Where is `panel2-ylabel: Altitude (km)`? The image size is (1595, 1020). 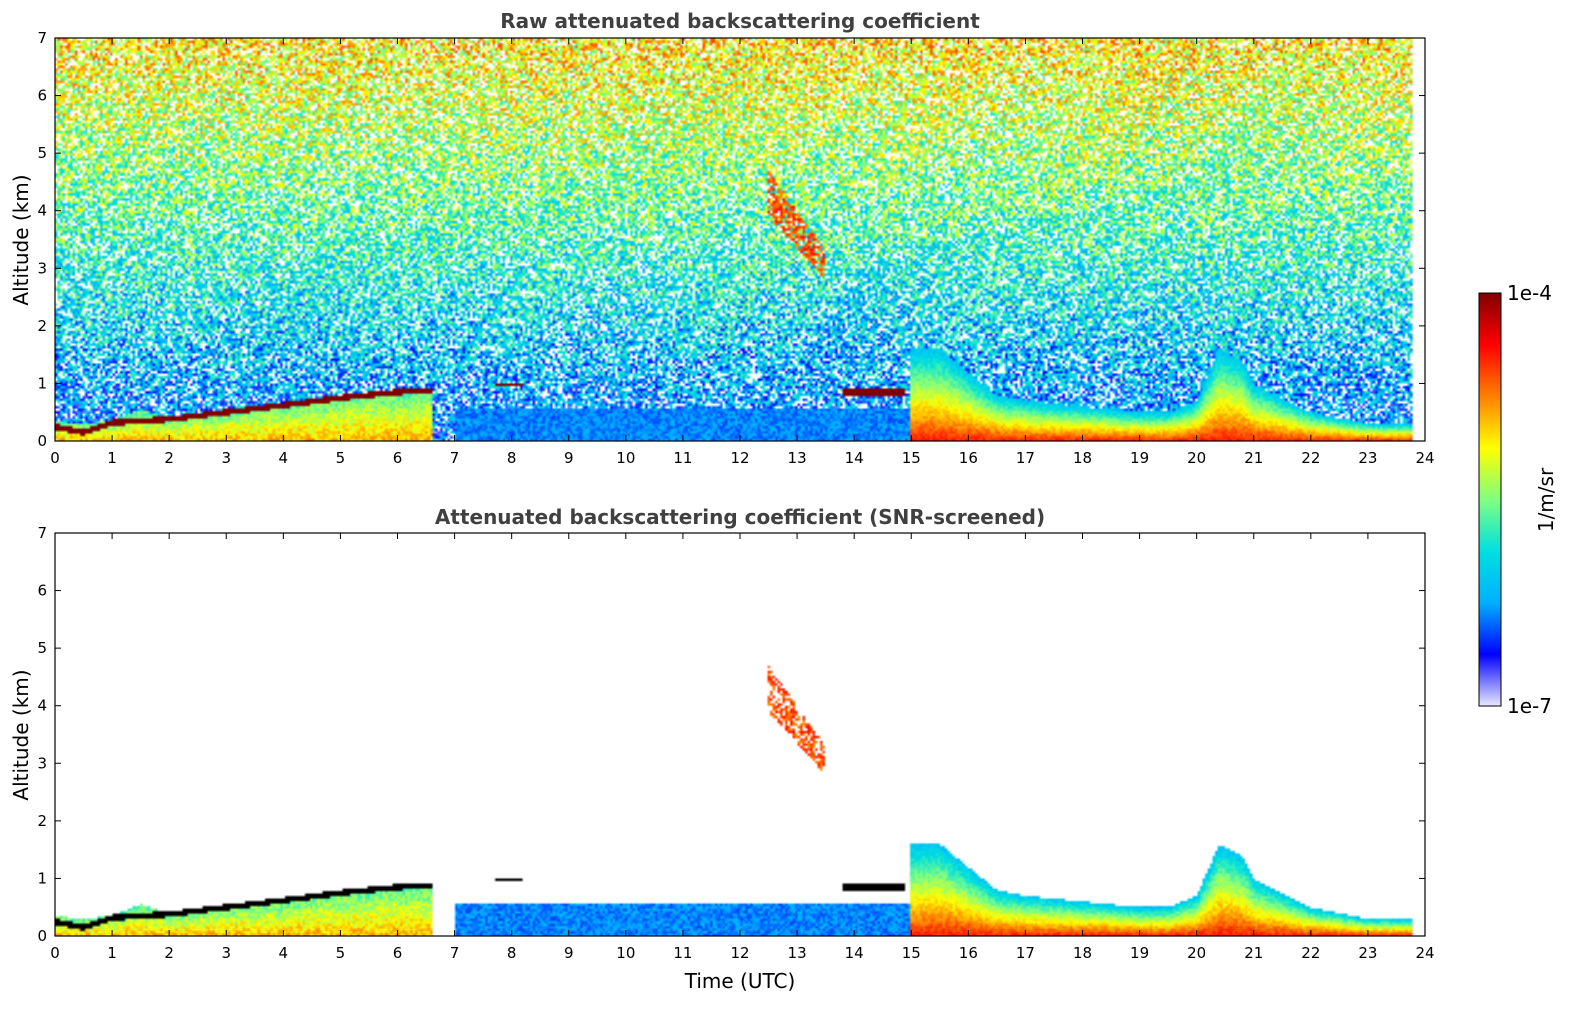
panel2-ylabel: Altitude (km) is located at coordinates (21, 734).